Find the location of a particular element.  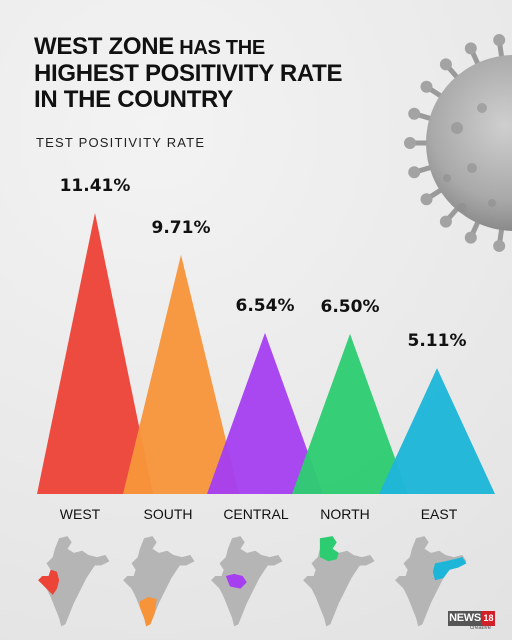

value-label-east: 5.11% is located at coordinates (437, 341).